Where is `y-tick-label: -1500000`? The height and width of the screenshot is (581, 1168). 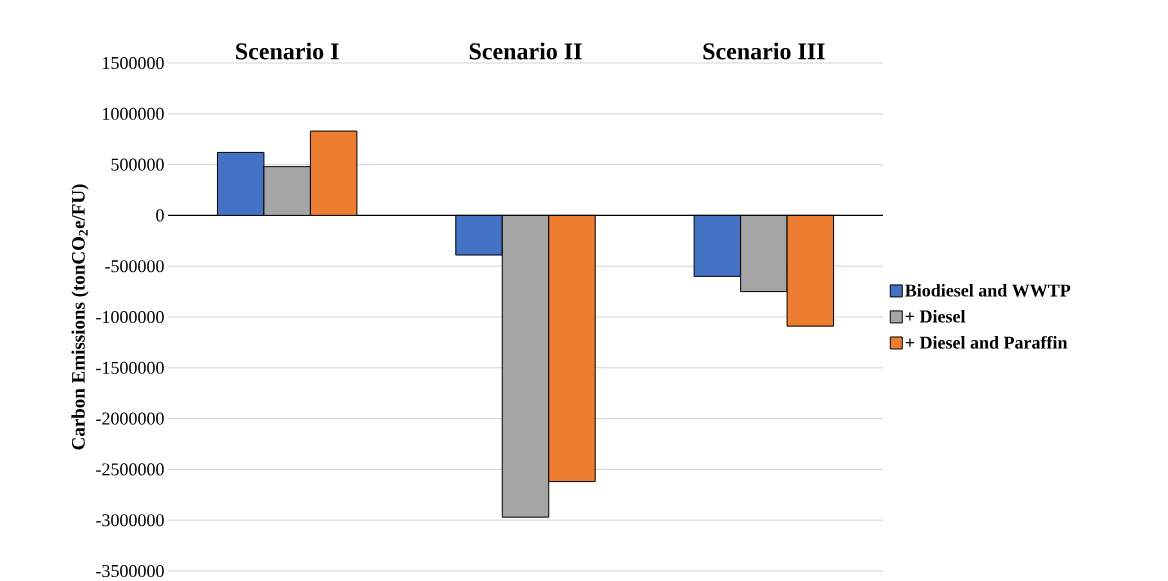
y-tick-label: -1500000 is located at coordinates (130, 367).